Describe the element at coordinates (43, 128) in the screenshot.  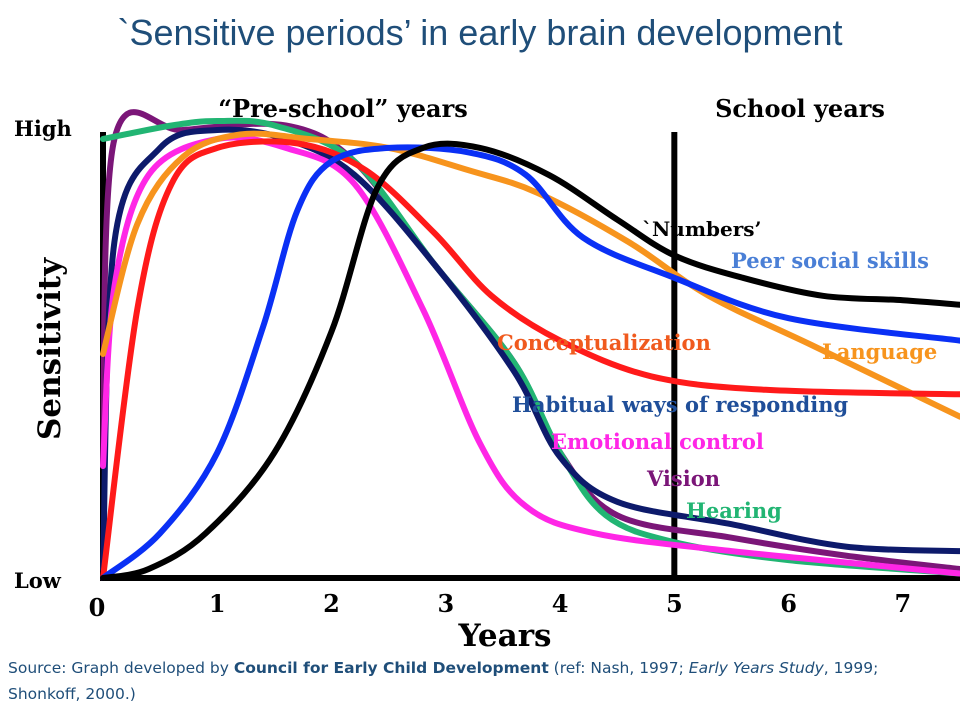
I see `y-high-label: High` at that location.